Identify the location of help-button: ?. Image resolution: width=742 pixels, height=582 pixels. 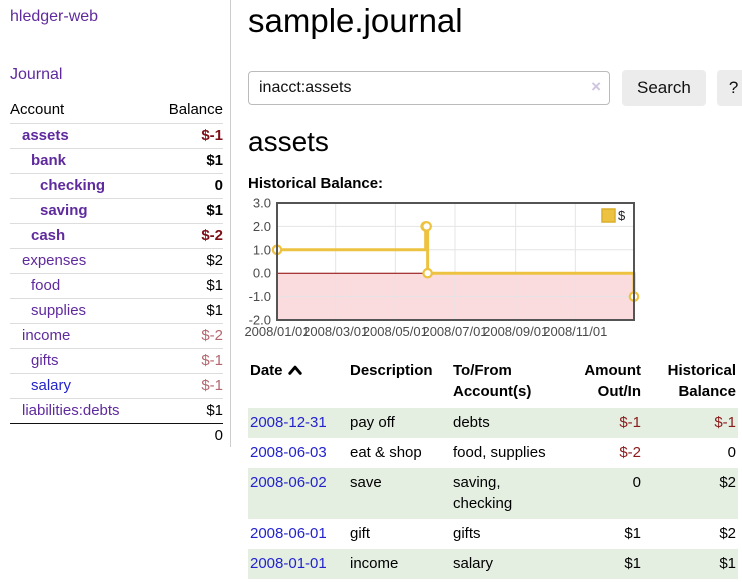
(729, 88).